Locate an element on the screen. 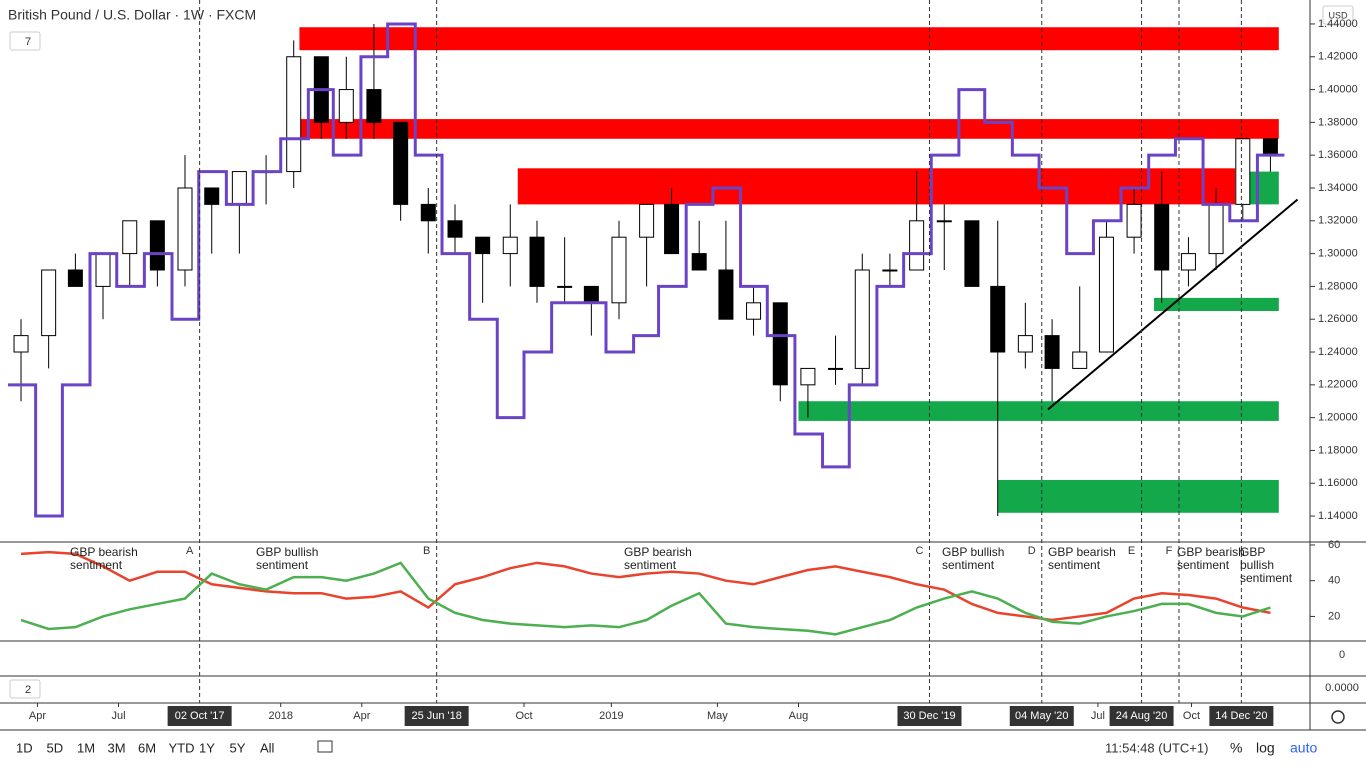  event-letter: A is located at coordinates (190, 551).